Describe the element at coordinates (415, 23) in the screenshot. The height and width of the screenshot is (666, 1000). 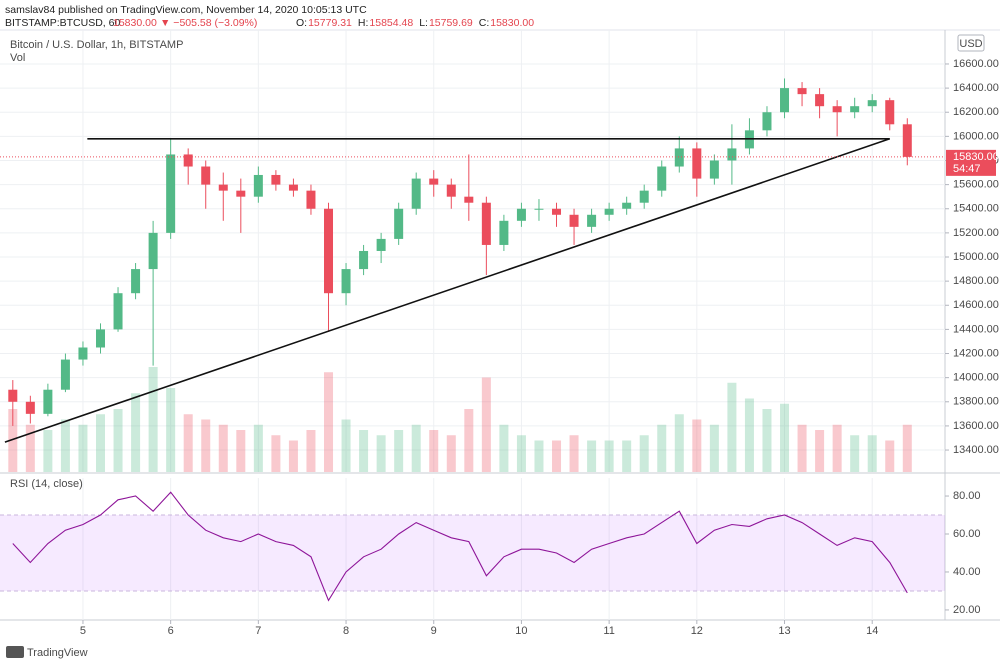
I see `quote: O: 15779.31 H: 15854.48 L: 15759.69 C: 15830.00` at that location.